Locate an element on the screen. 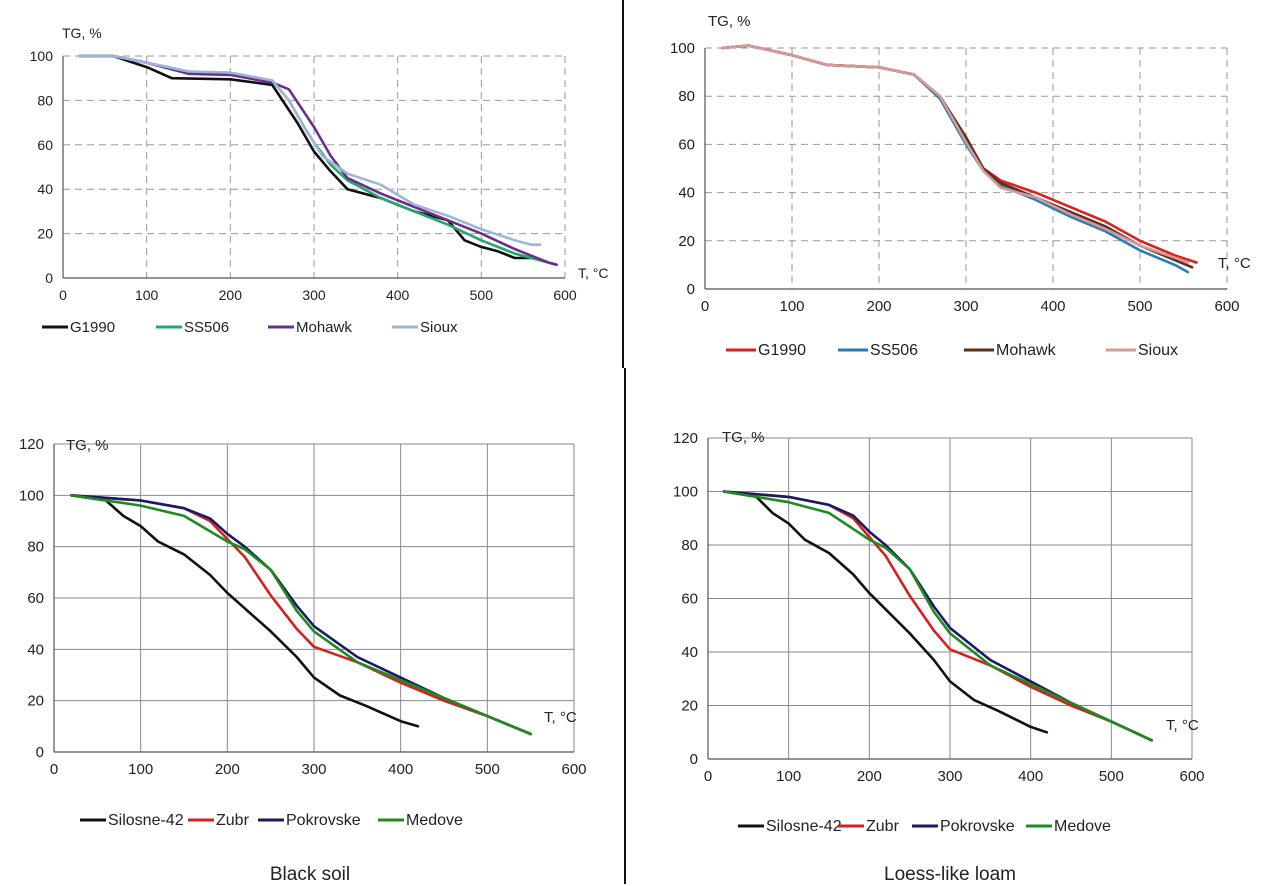  caption-loess-like-loam: Loess-like loam is located at coordinates (950, 874).